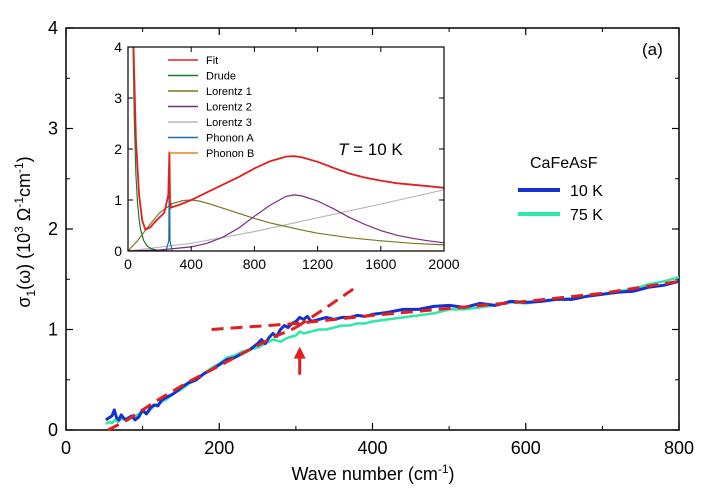 The height and width of the screenshot is (490, 716). What do you see at coordinates (652, 49) in the screenshot?
I see `panel-label: (a)` at bounding box center [652, 49].